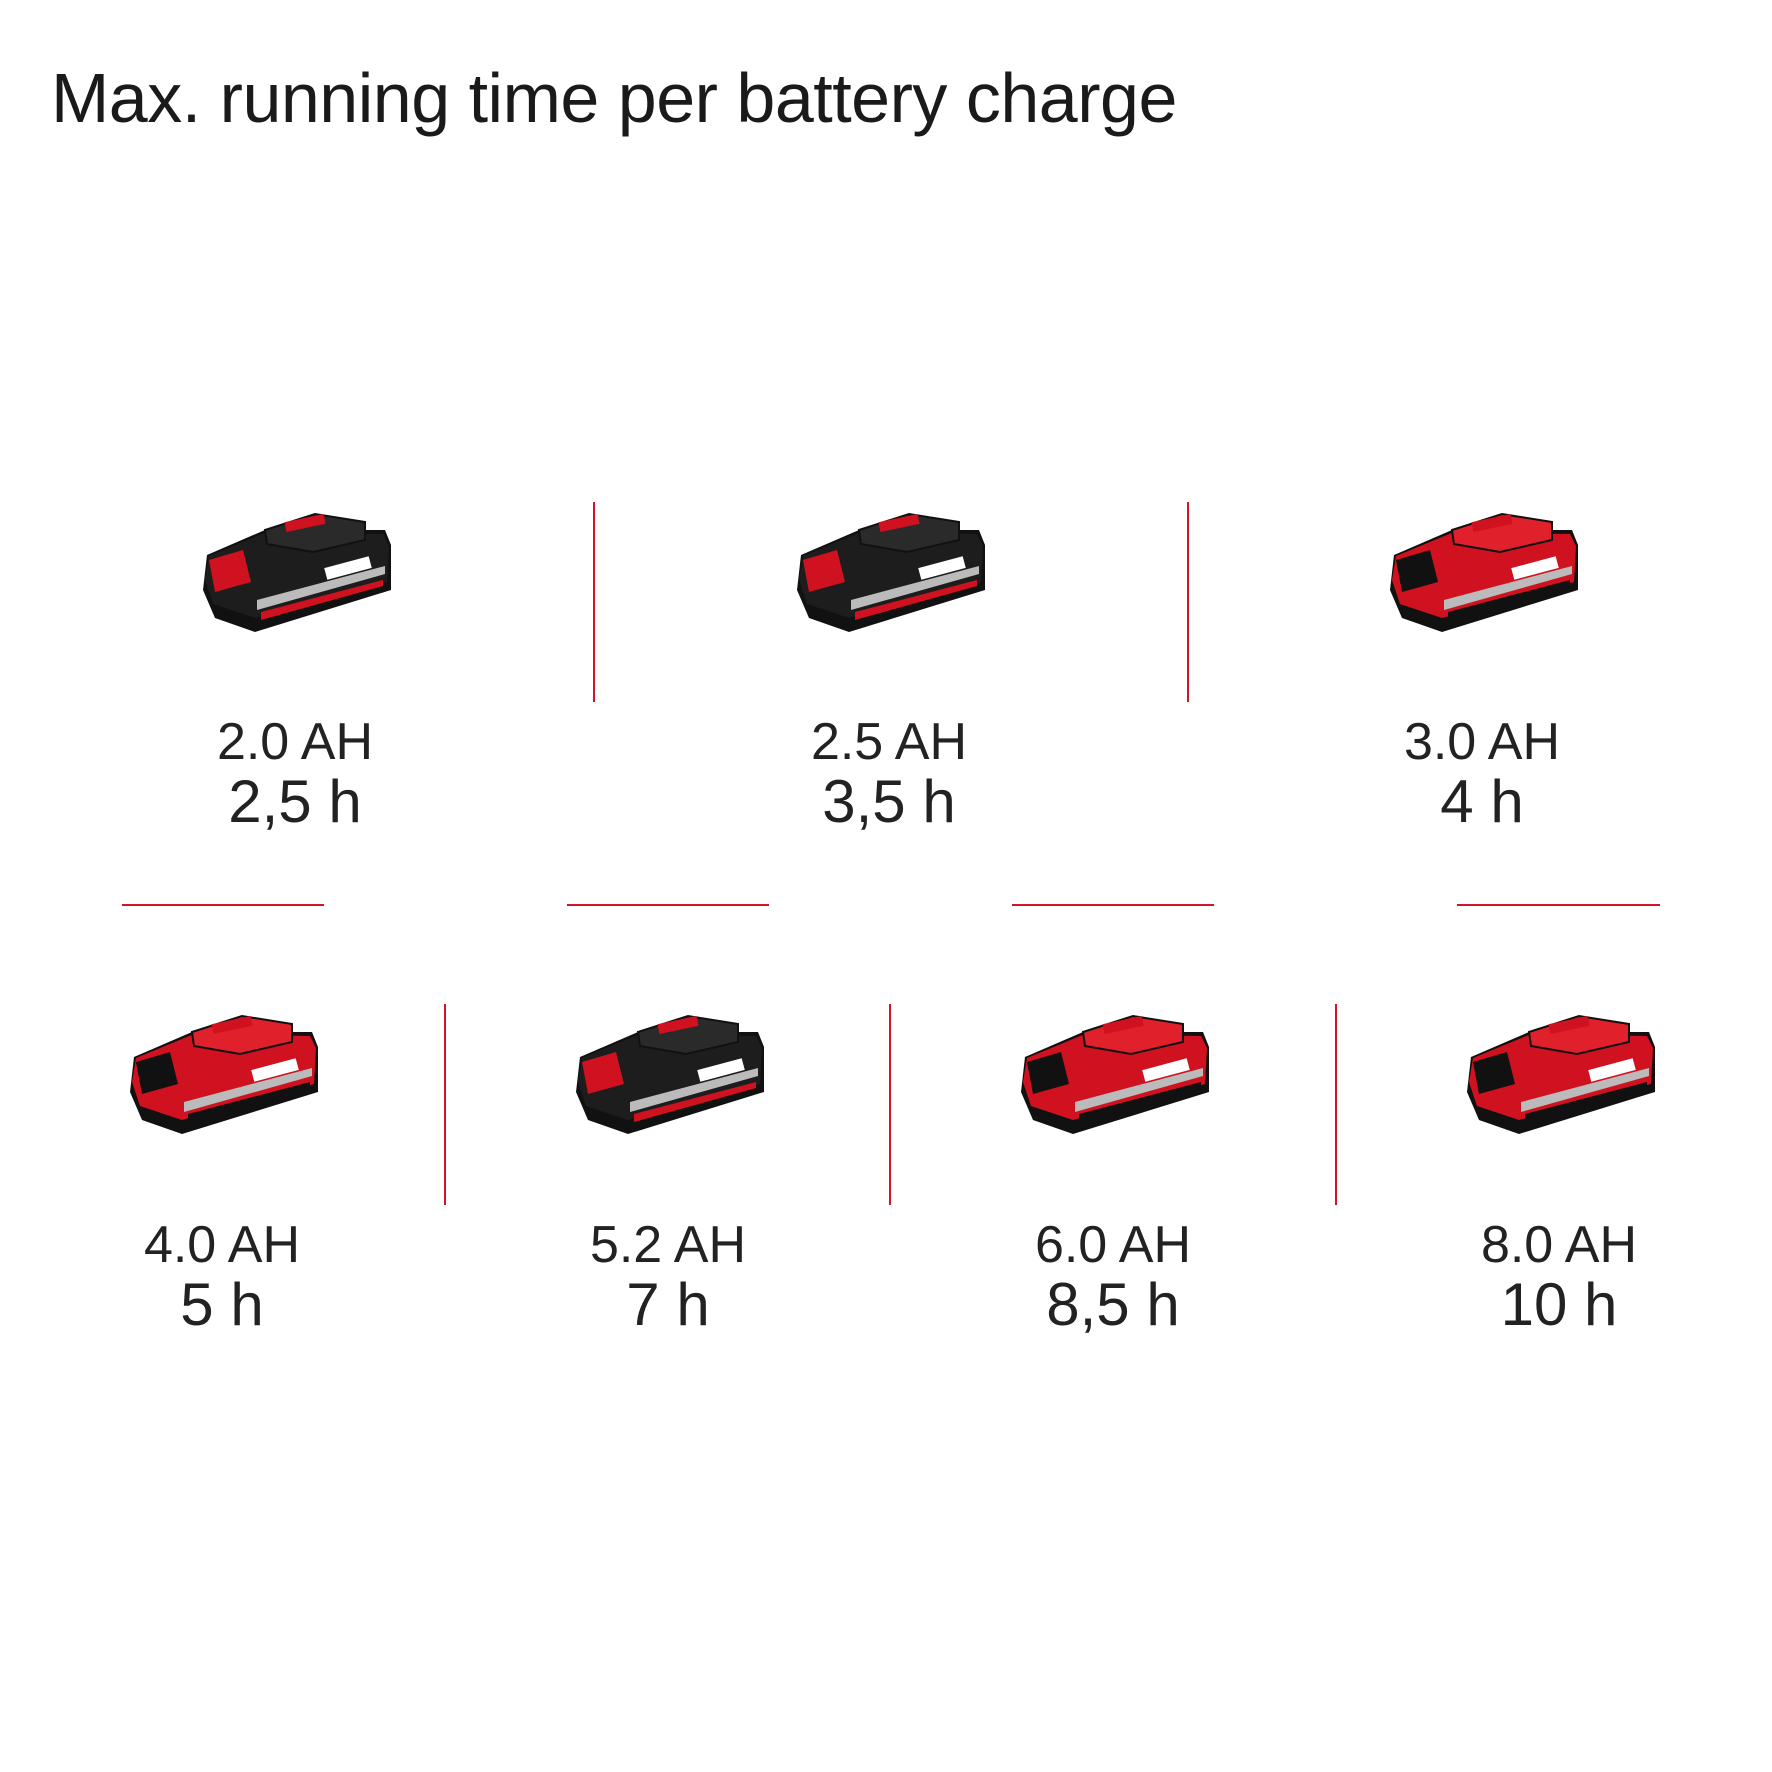  Describe the element at coordinates (222, 1304) in the screenshot. I see `running-time: 5 h` at that location.